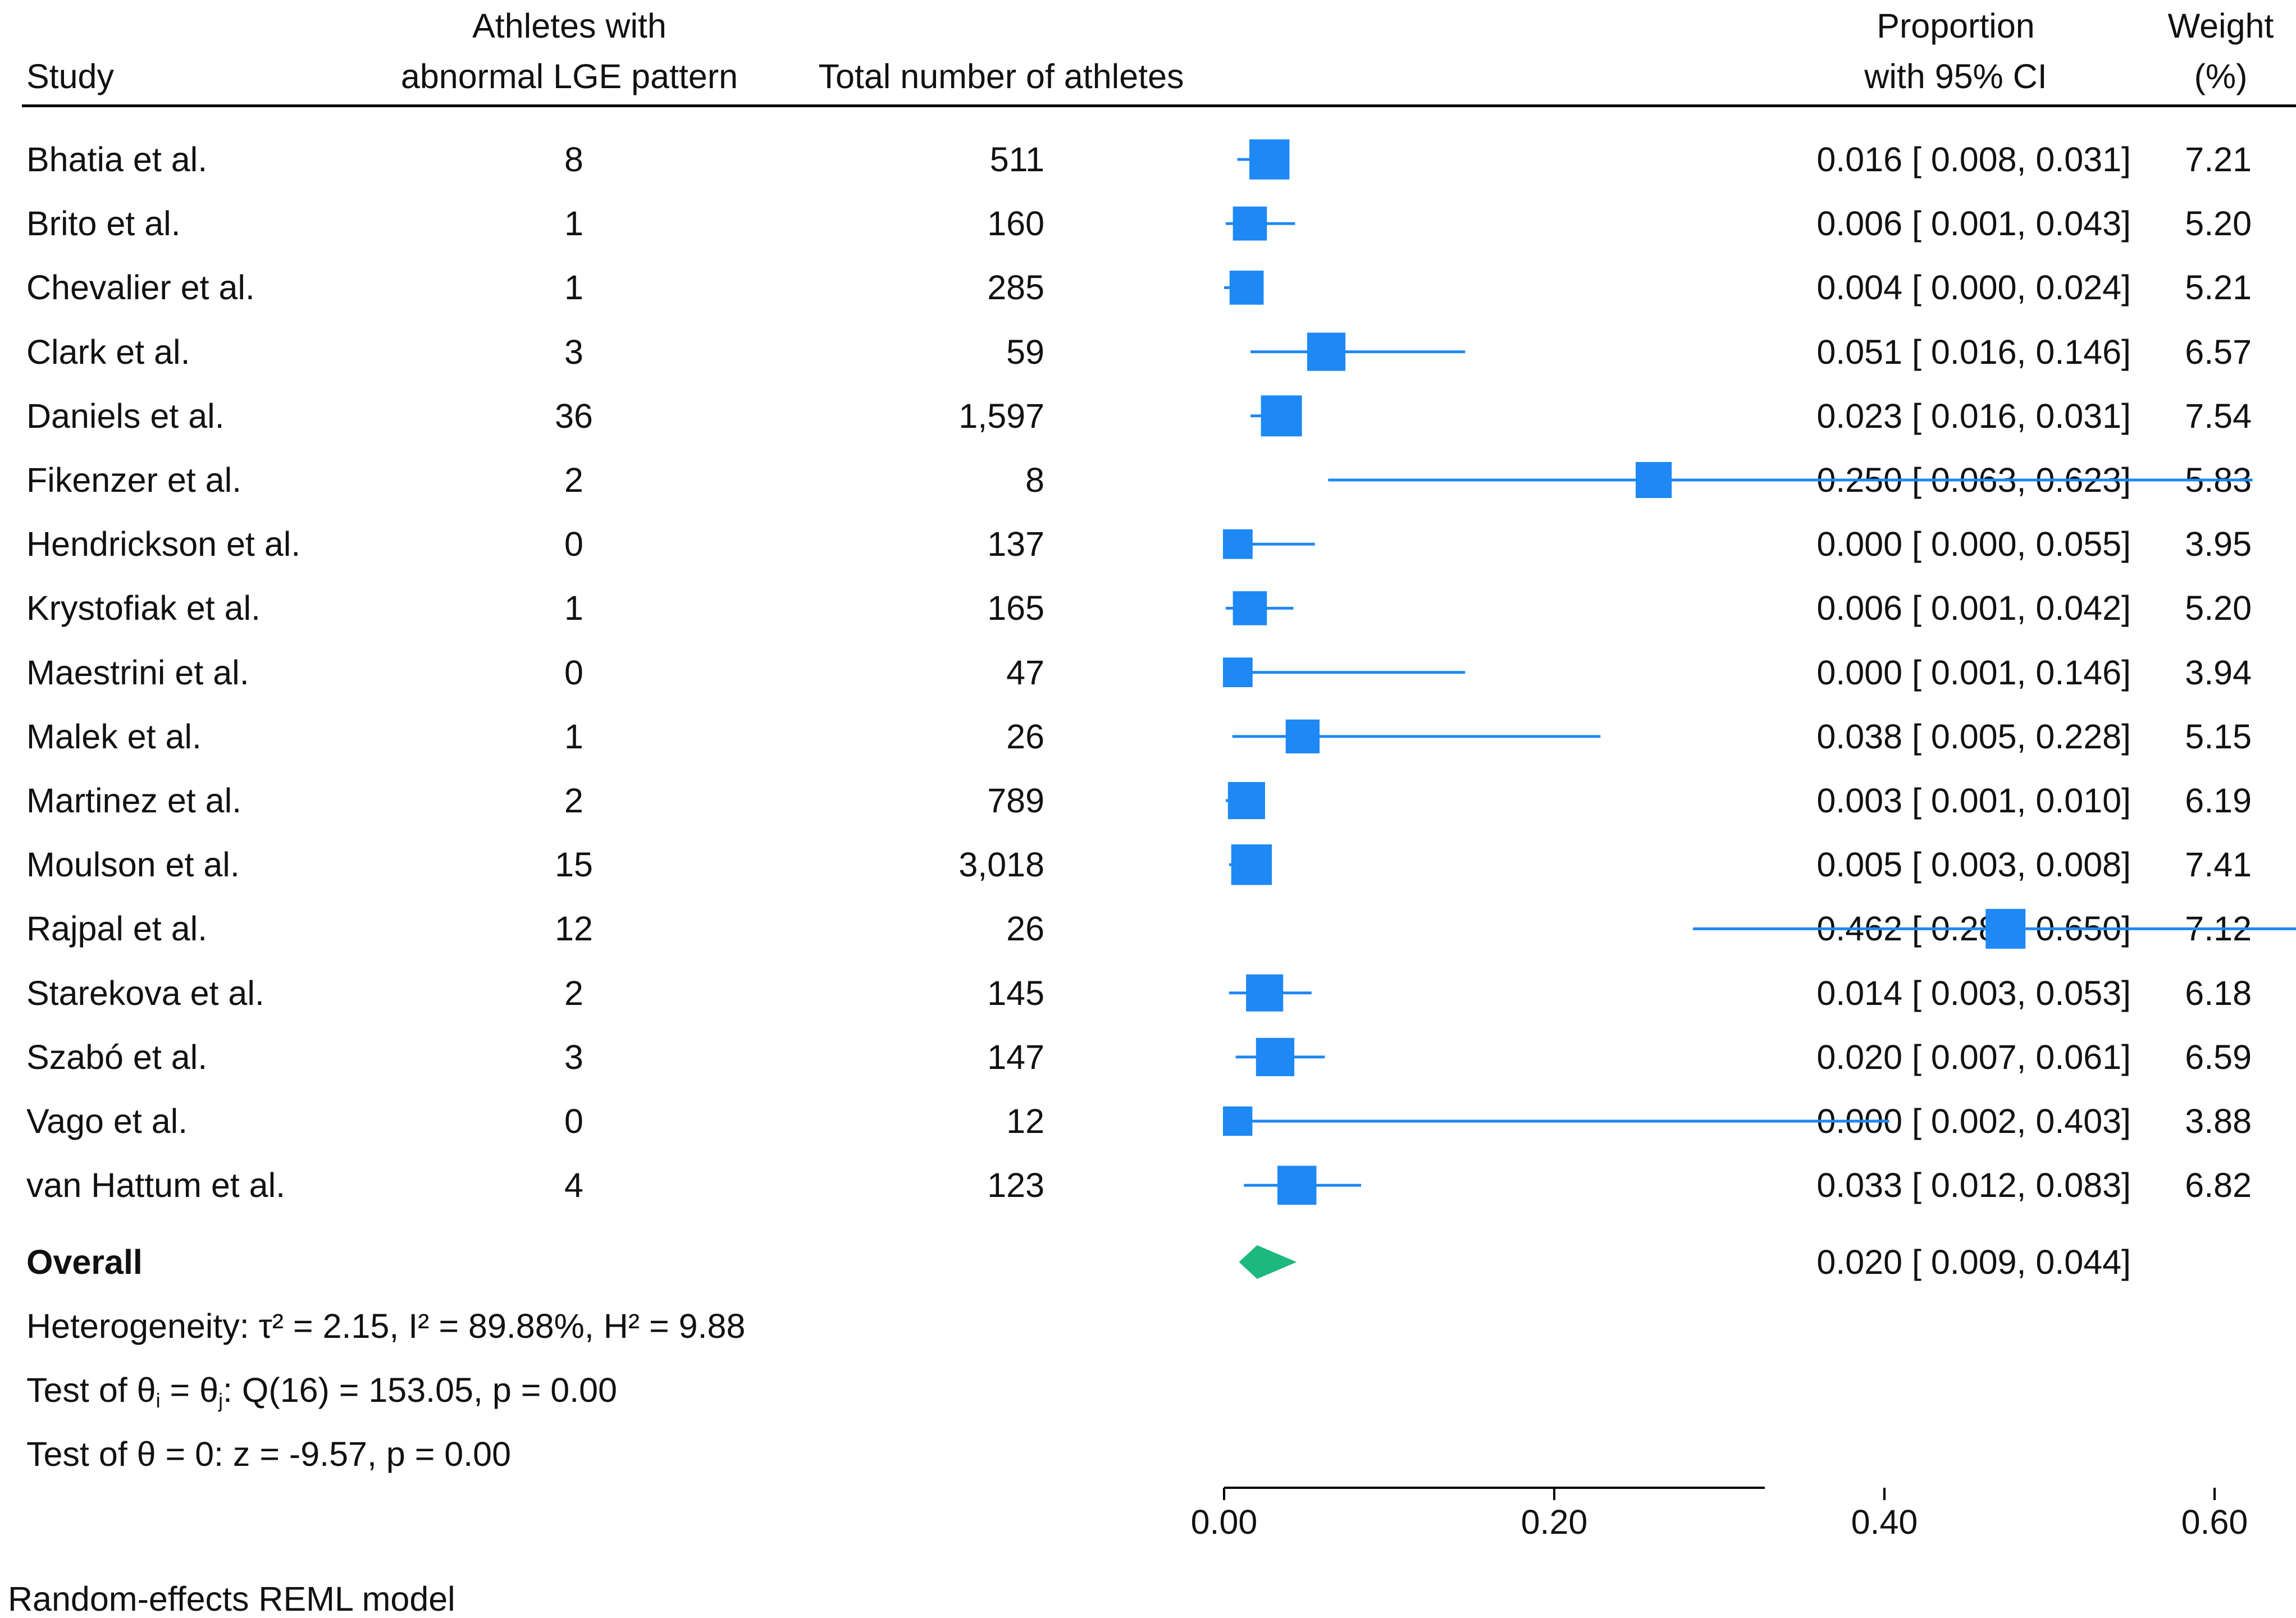 The width and height of the screenshot is (2296, 1618). What do you see at coordinates (1974, 736) in the screenshot?
I see `study-ci-text: 0.038 [ 0.005, 0.228]` at bounding box center [1974, 736].